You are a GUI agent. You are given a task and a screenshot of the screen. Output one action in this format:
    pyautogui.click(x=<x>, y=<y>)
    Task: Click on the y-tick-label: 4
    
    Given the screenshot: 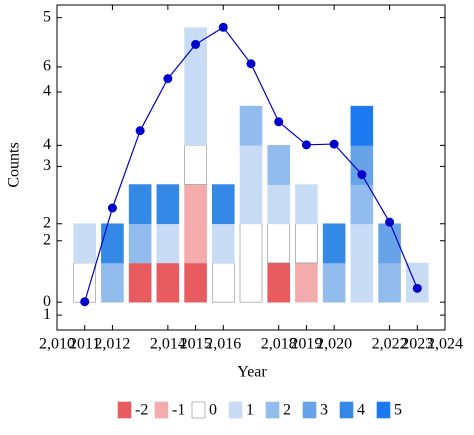 What is the action you would take?
    pyautogui.click(x=47, y=144)
    